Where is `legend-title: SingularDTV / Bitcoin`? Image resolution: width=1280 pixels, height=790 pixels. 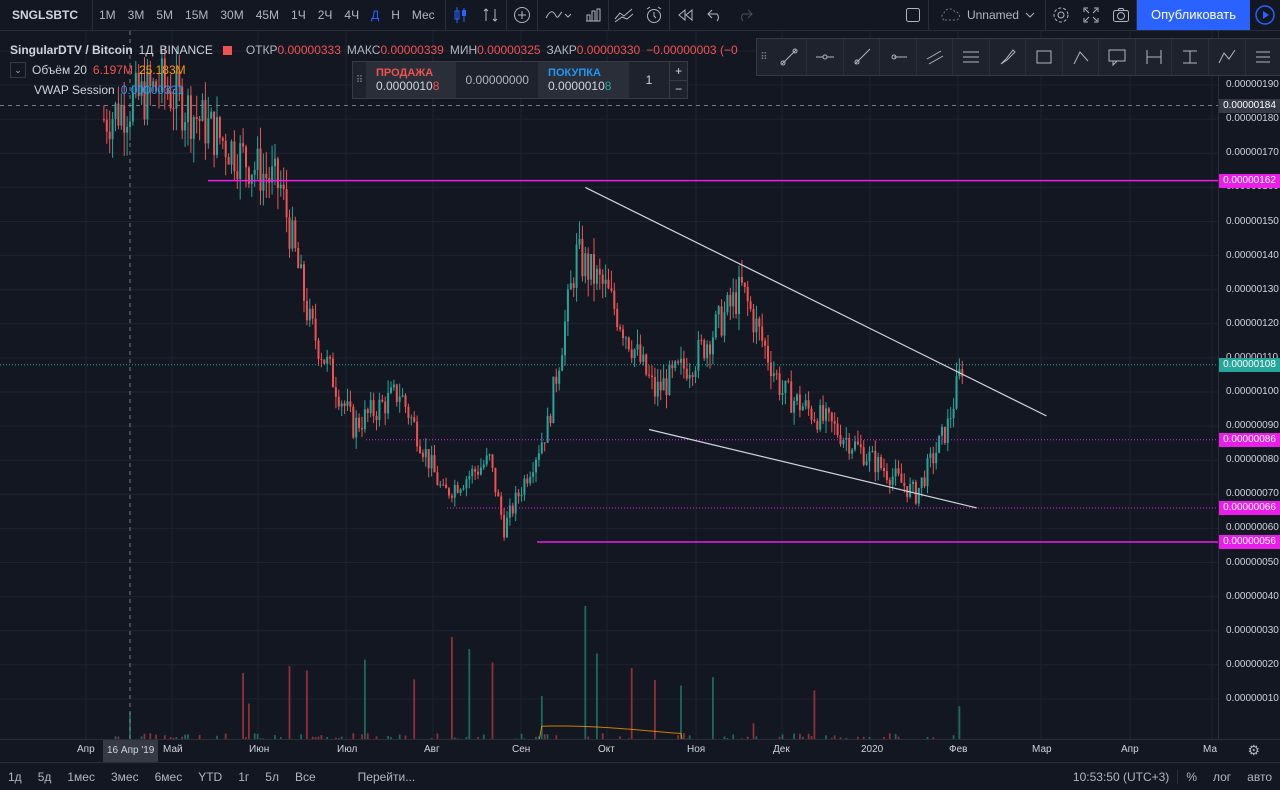 legend-title: SingularDTV / Bitcoin is located at coordinates (71, 50).